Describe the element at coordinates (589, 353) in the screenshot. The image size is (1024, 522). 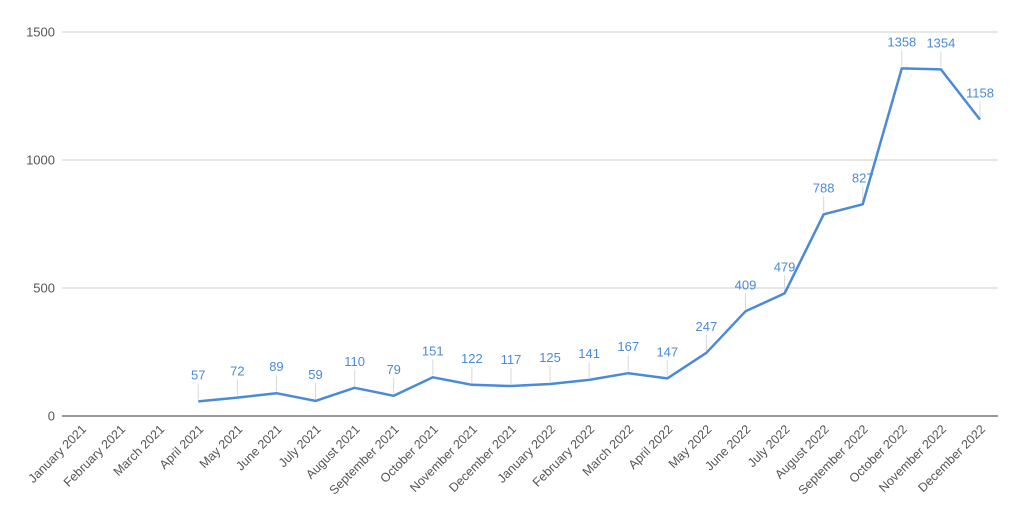
I see `data-label: 141` at that location.